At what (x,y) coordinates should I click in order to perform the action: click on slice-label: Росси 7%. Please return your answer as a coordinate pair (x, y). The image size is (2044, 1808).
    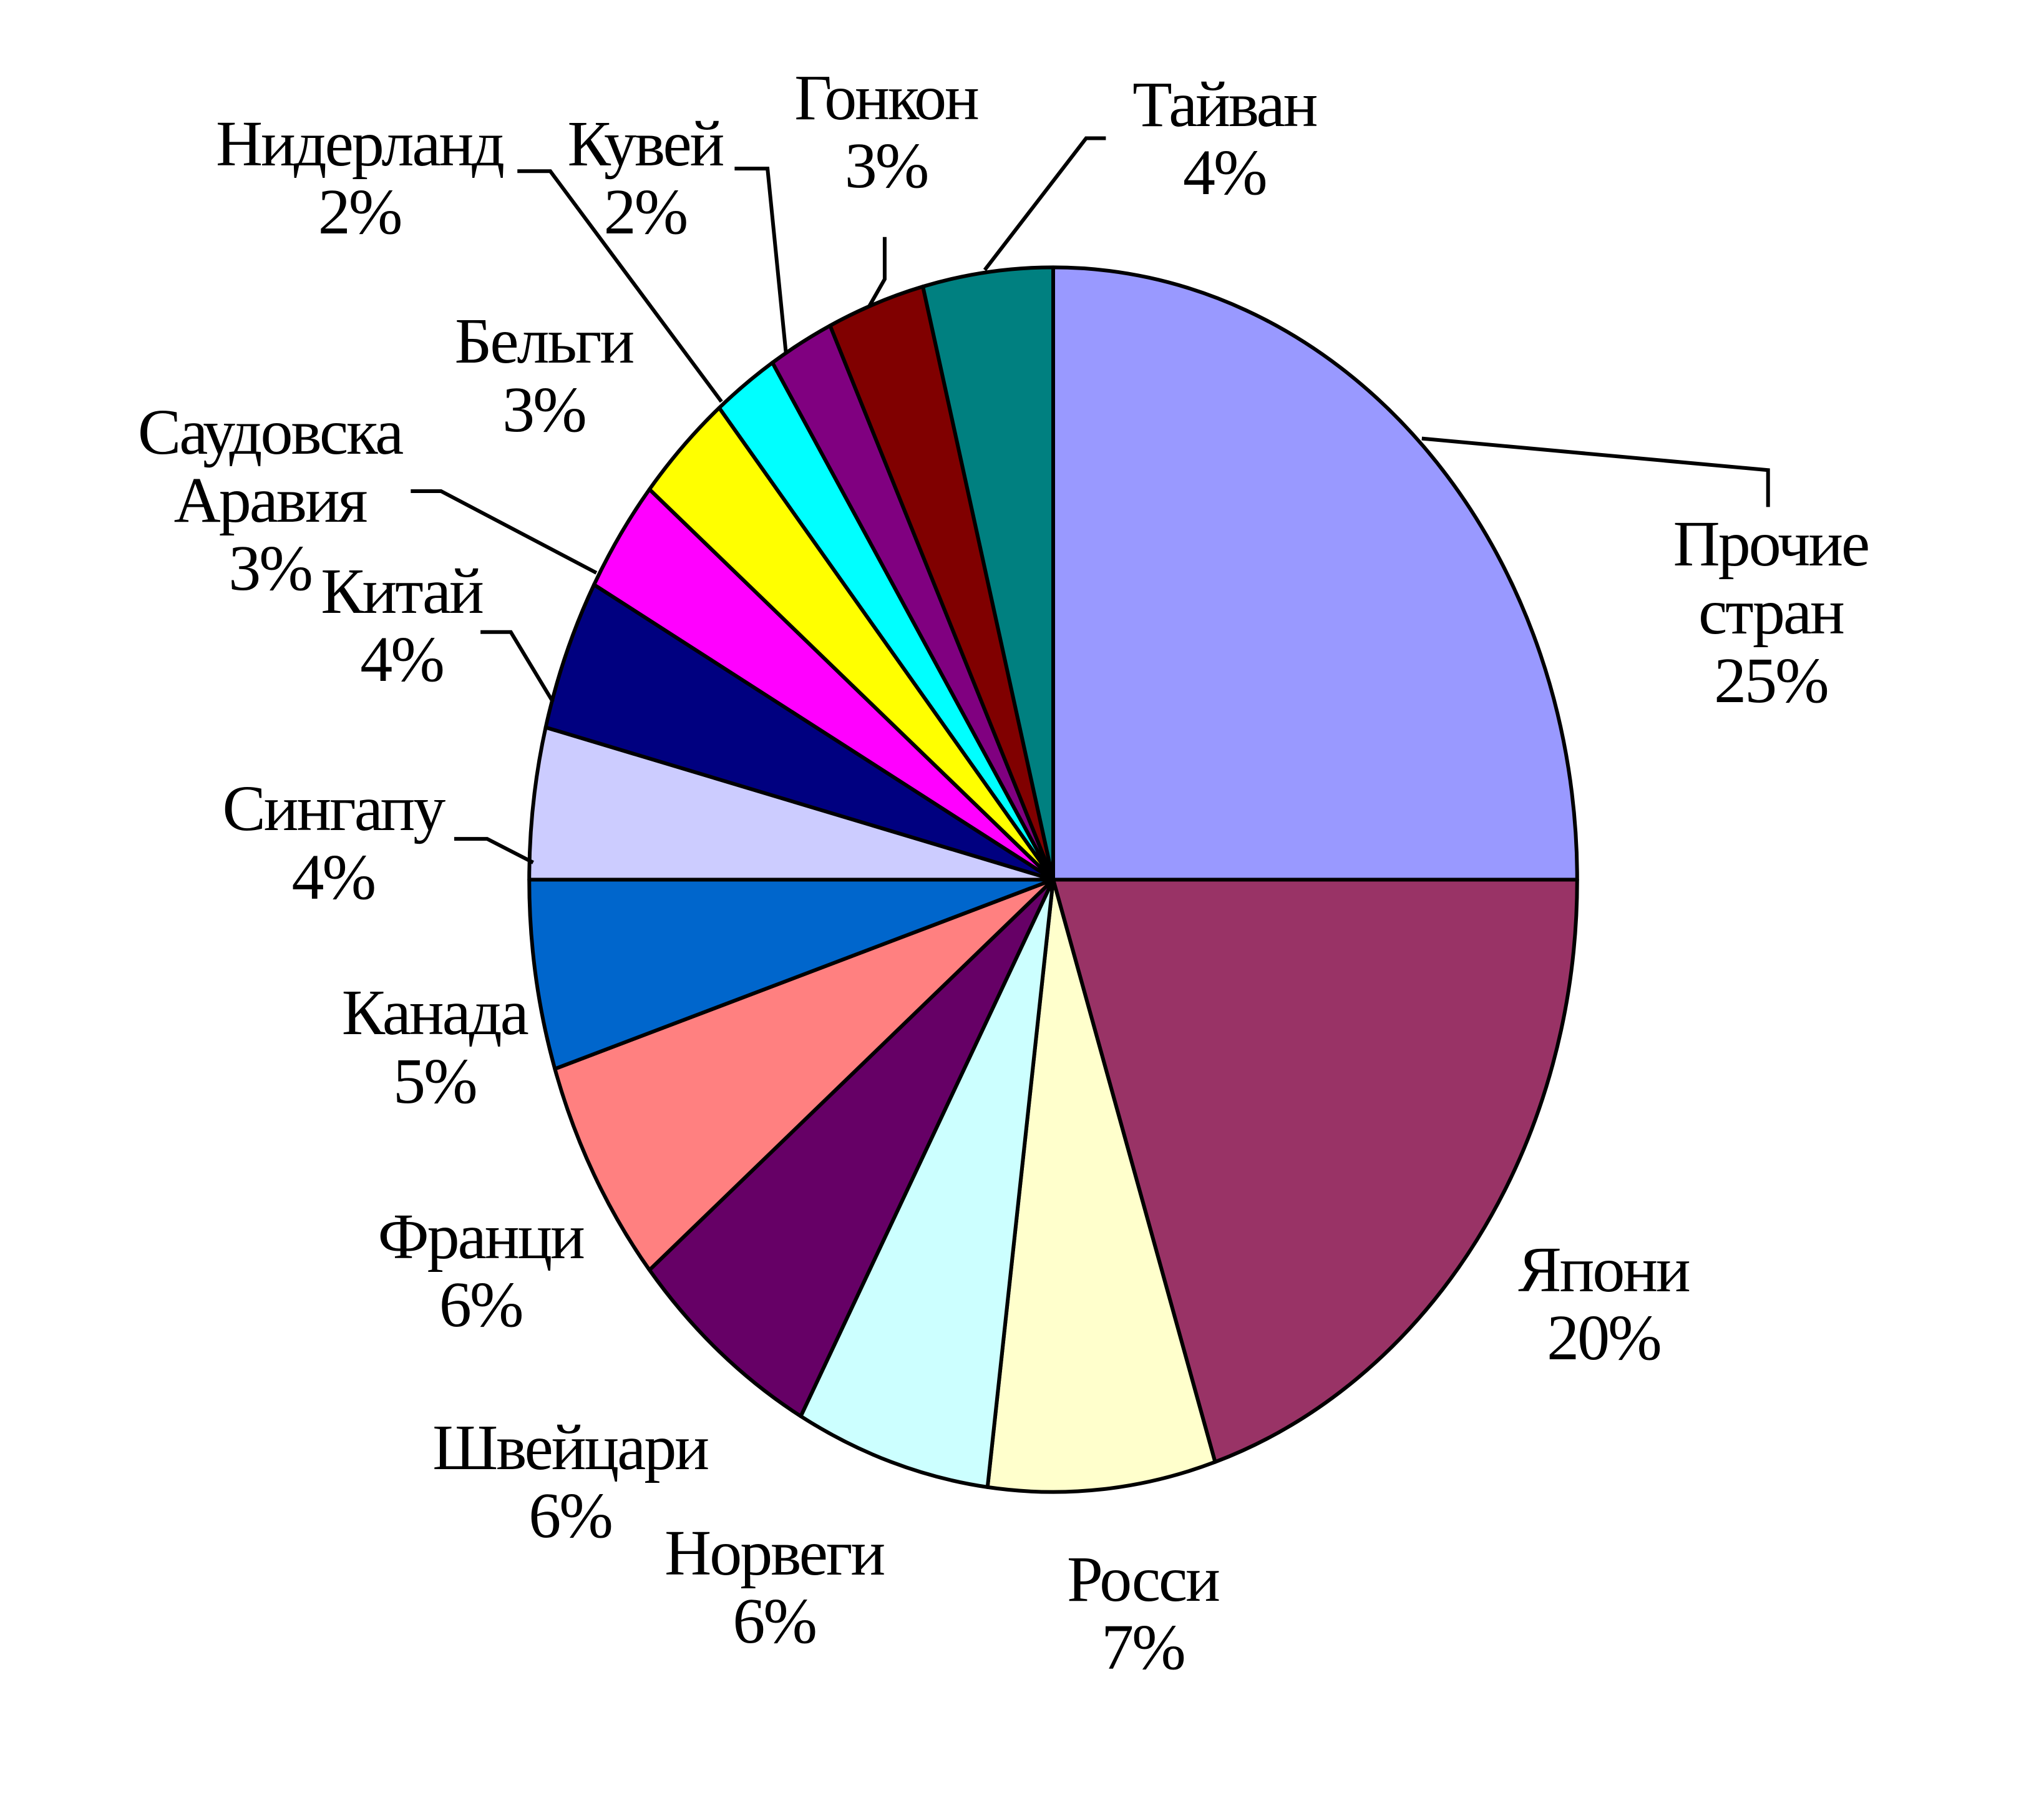
    Looking at the image, I should click on (1143, 1613).